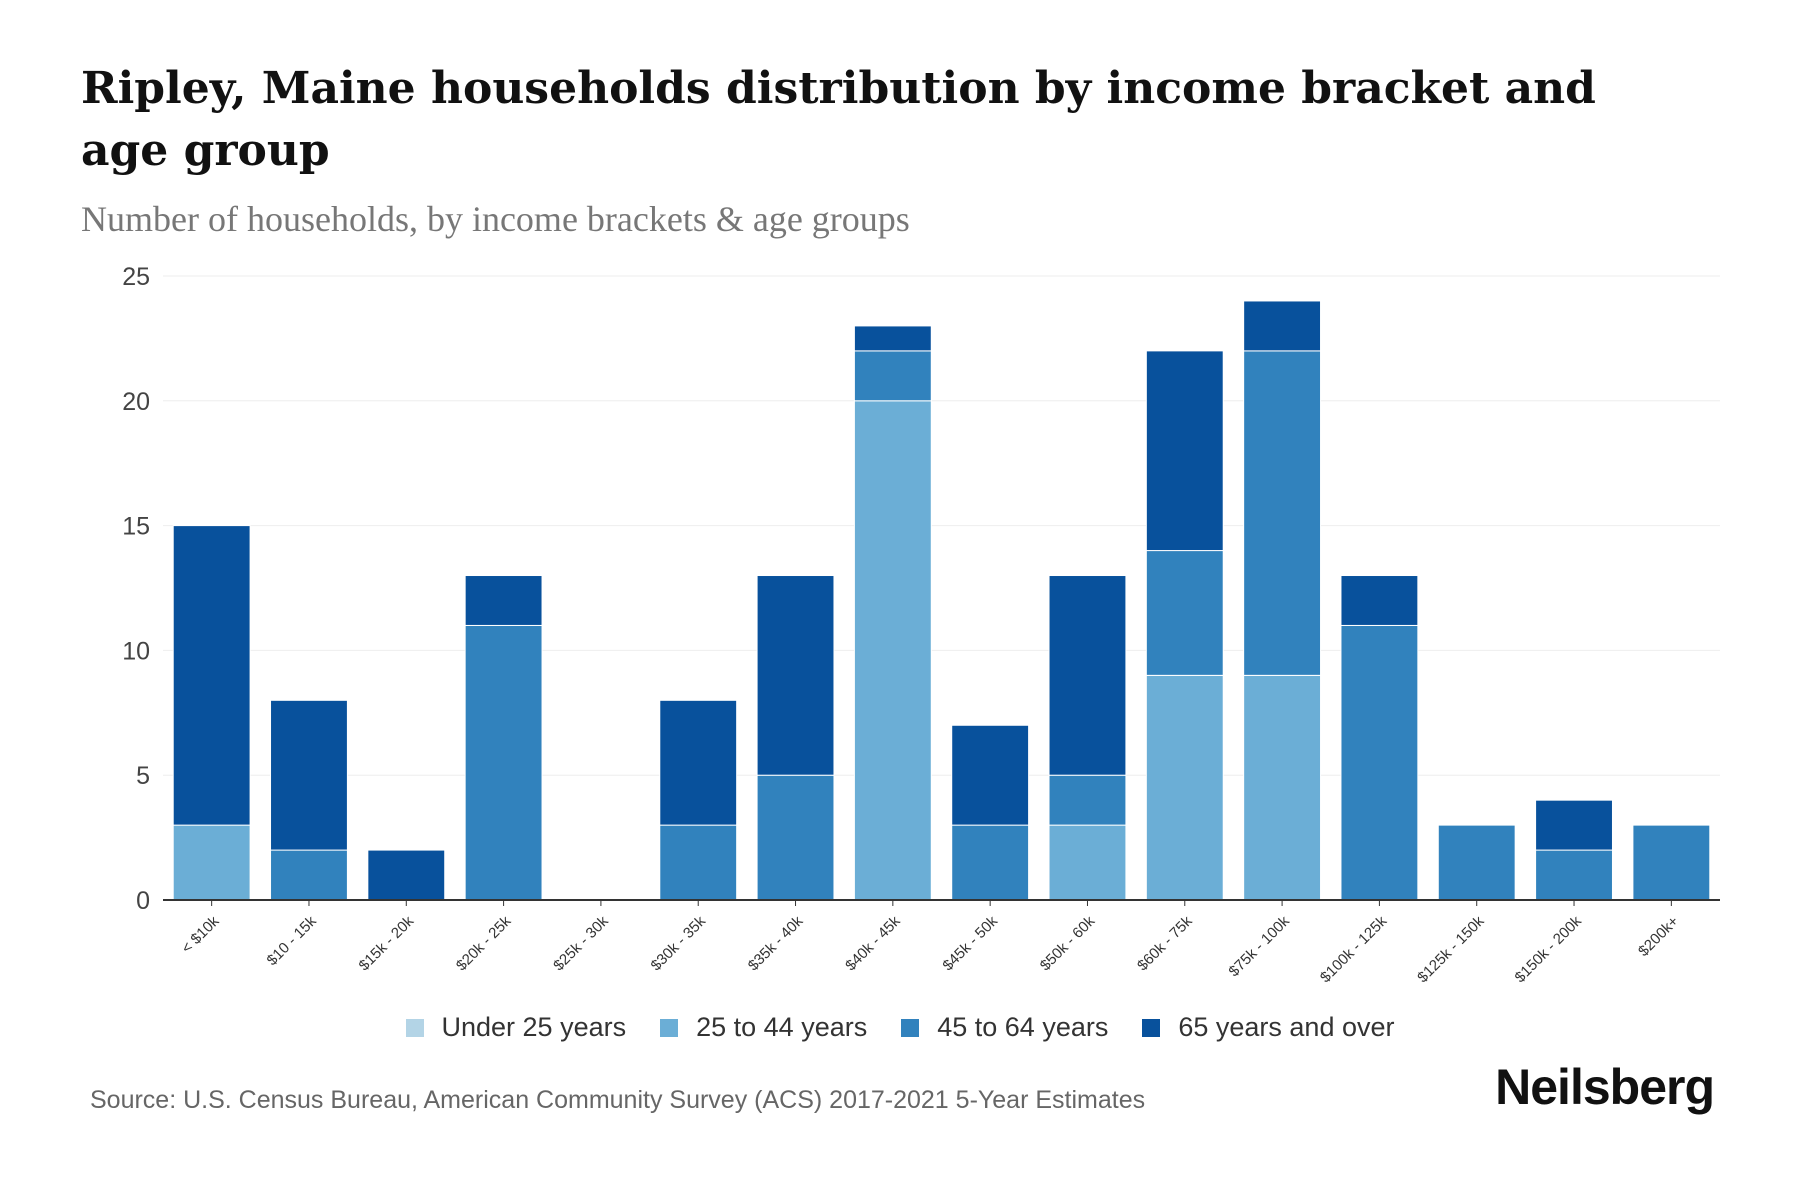 The height and width of the screenshot is (1200, 1800). I want to click on x-tick-label: $30k - 35k, so click(678, 943).